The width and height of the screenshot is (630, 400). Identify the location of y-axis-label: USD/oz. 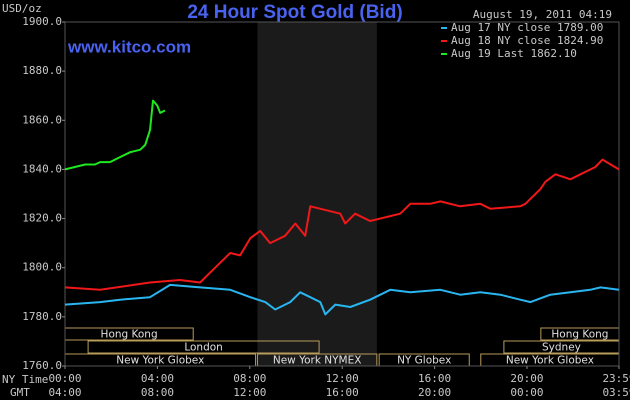
(22, 8).